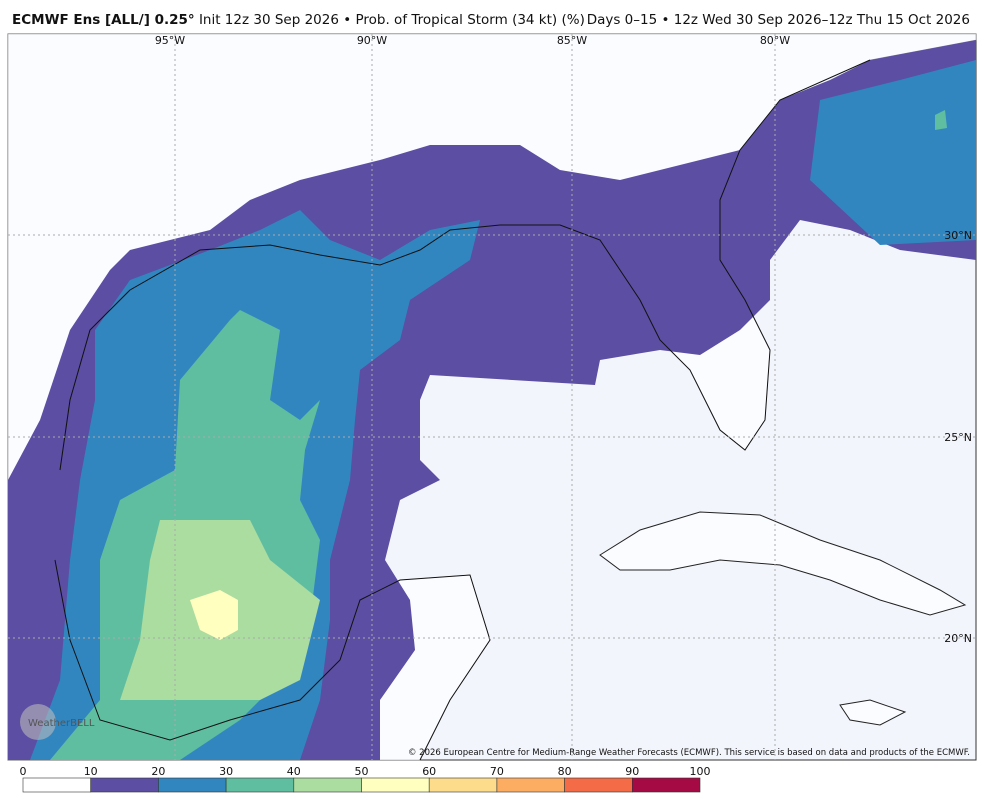  Describe the element at coordinates (958, 638) in the screenshot. I see `lat-label: 20°N` at that location.